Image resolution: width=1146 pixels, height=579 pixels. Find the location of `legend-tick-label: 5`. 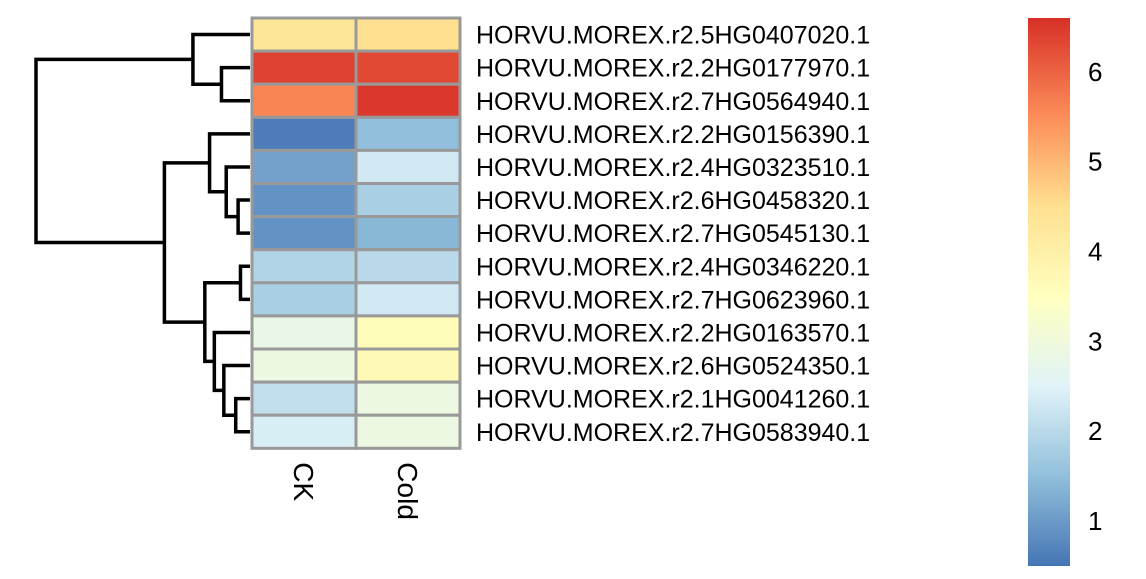

legend-tick-label: 5 is located at coordinates (1095, 162).